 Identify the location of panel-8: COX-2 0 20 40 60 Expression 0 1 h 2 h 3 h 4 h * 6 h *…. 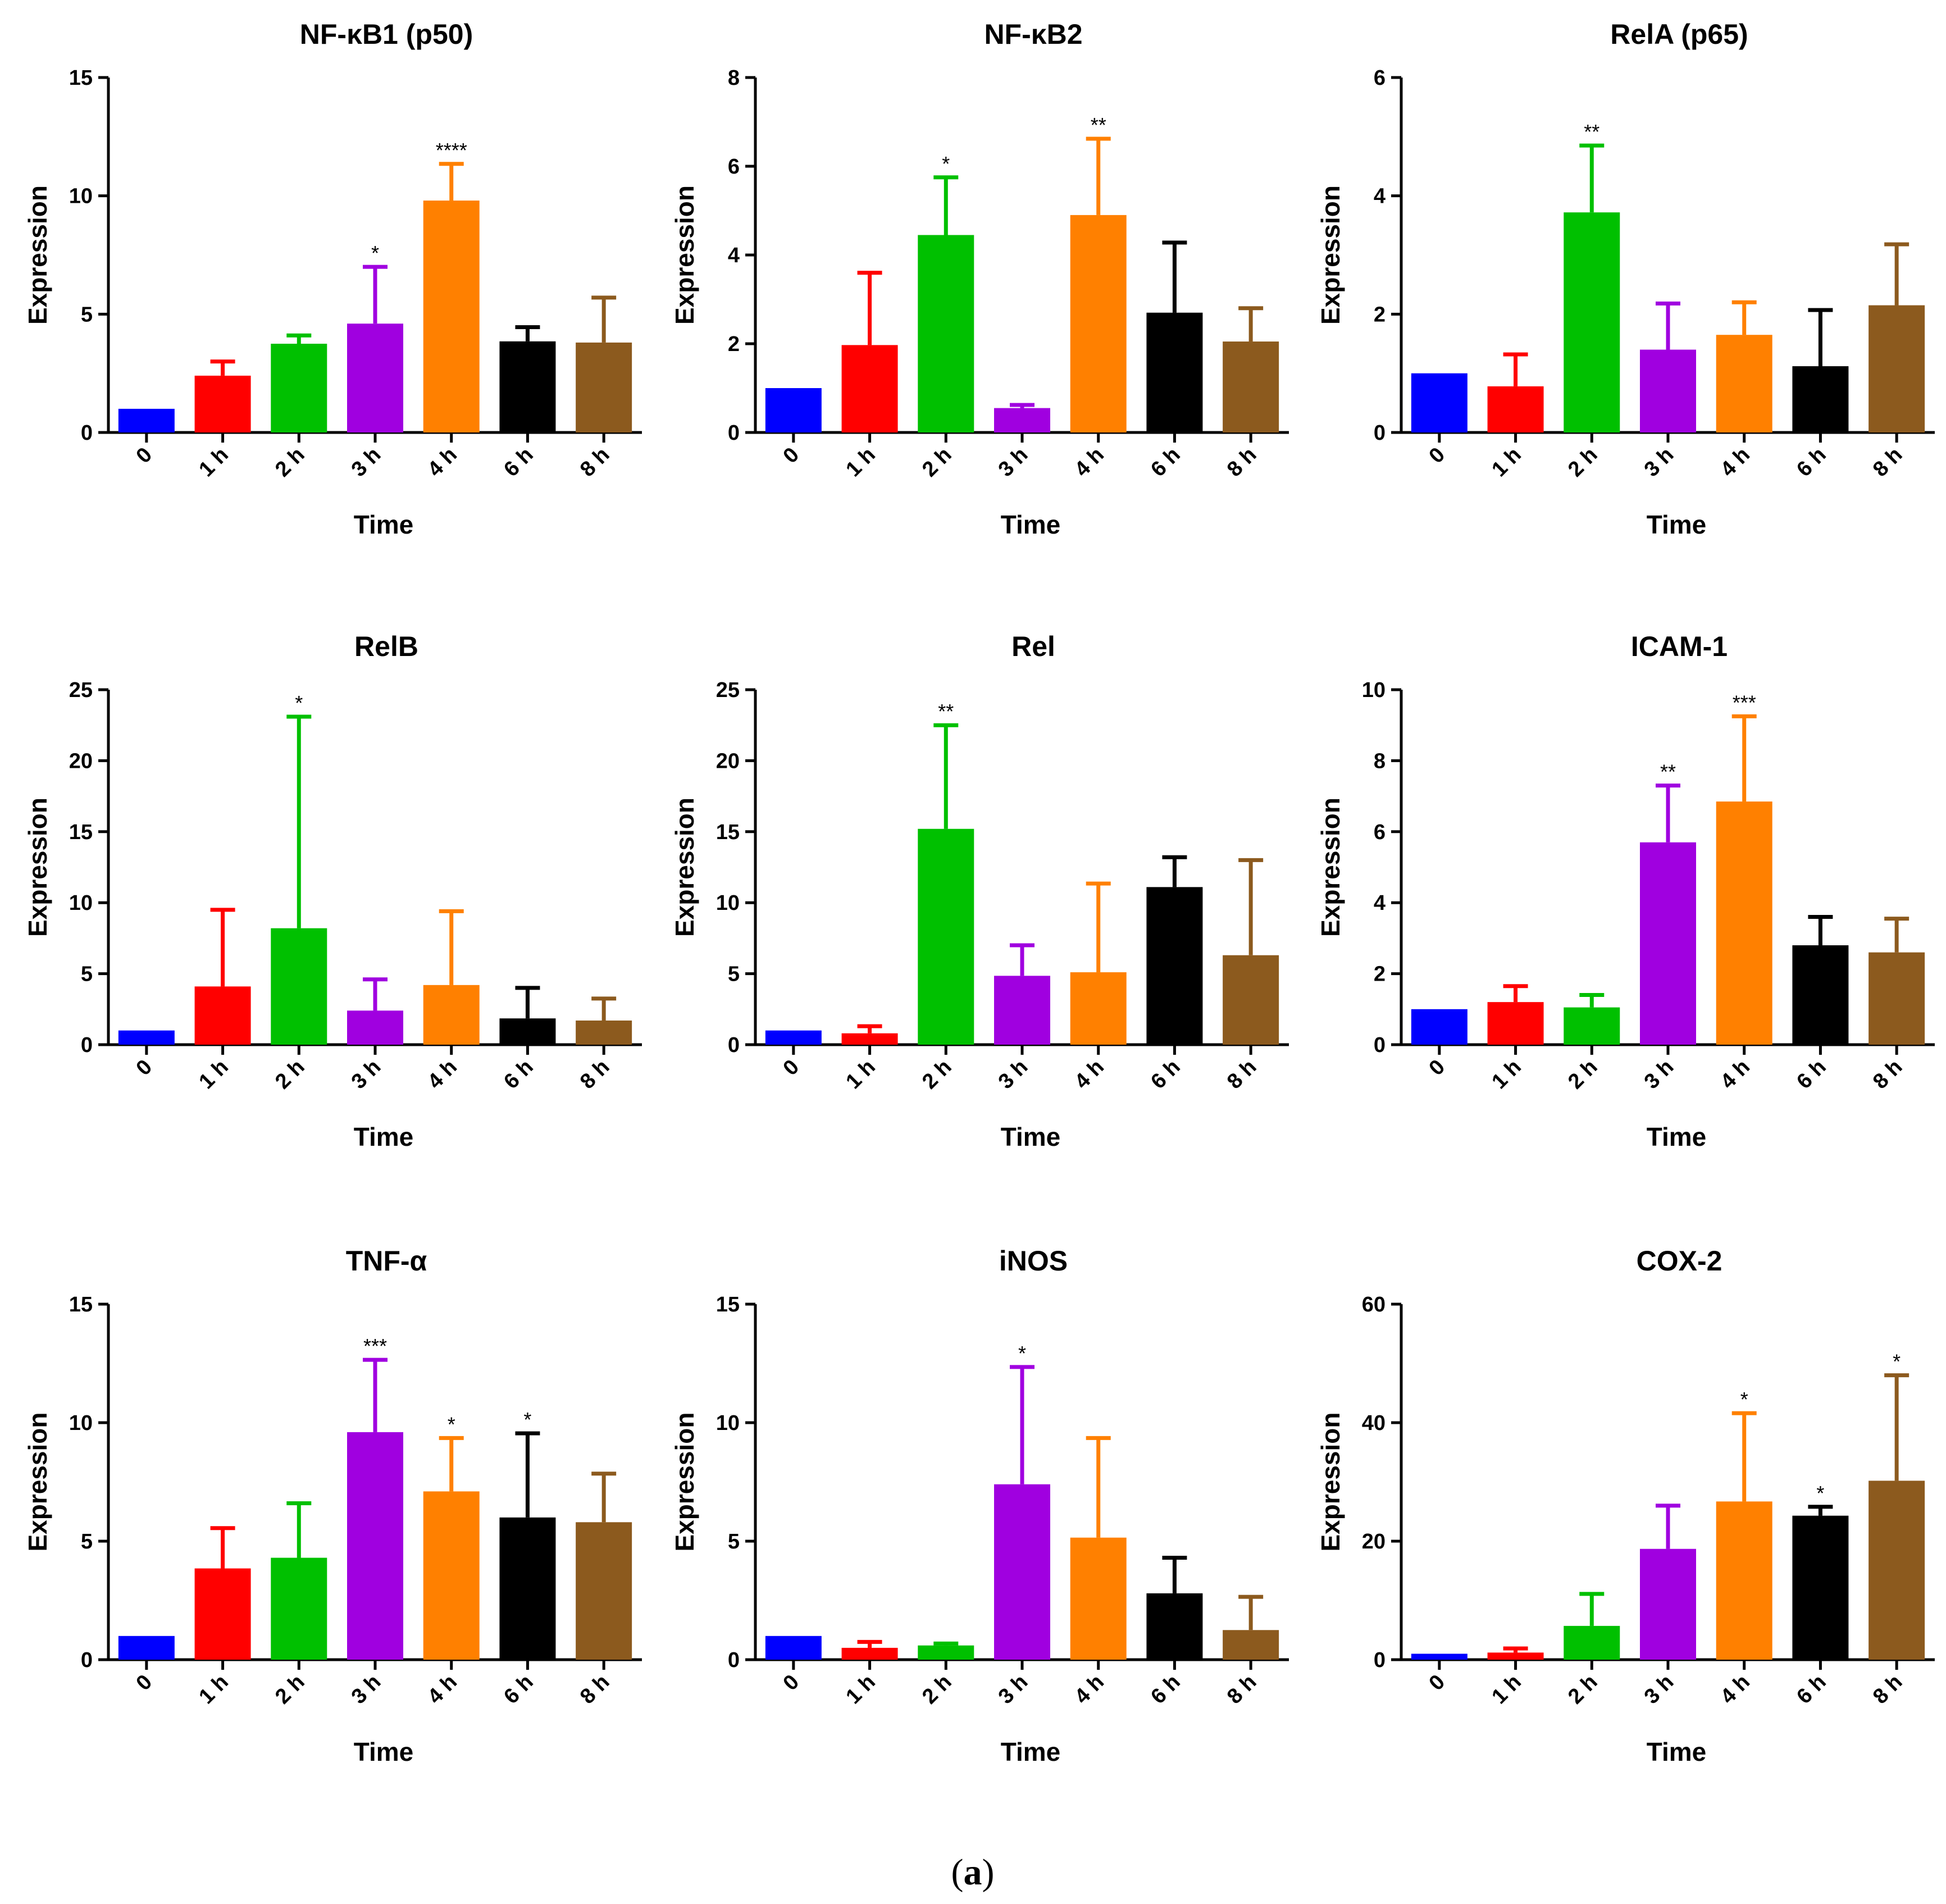
(1625, 1505).